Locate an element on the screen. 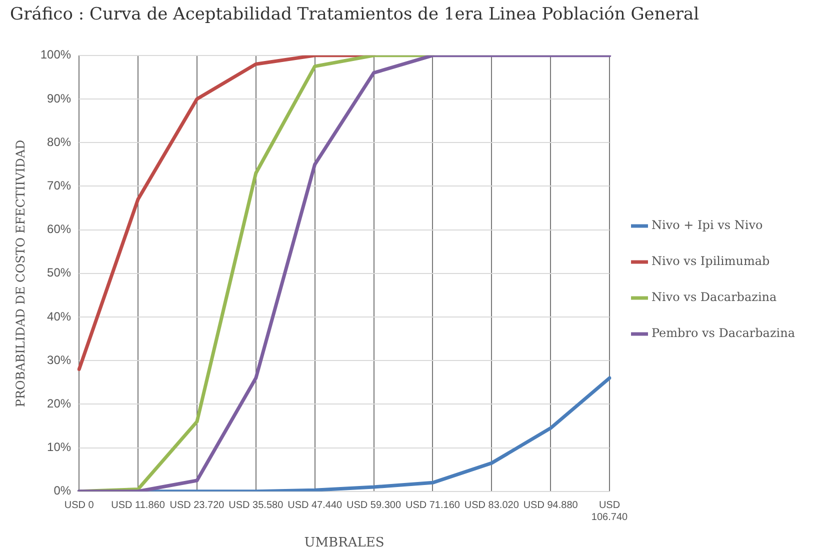 Image resolution: width=825 pixels, height=560 pixels. y-tick-label: 70% is located at coordinates (59, 185).